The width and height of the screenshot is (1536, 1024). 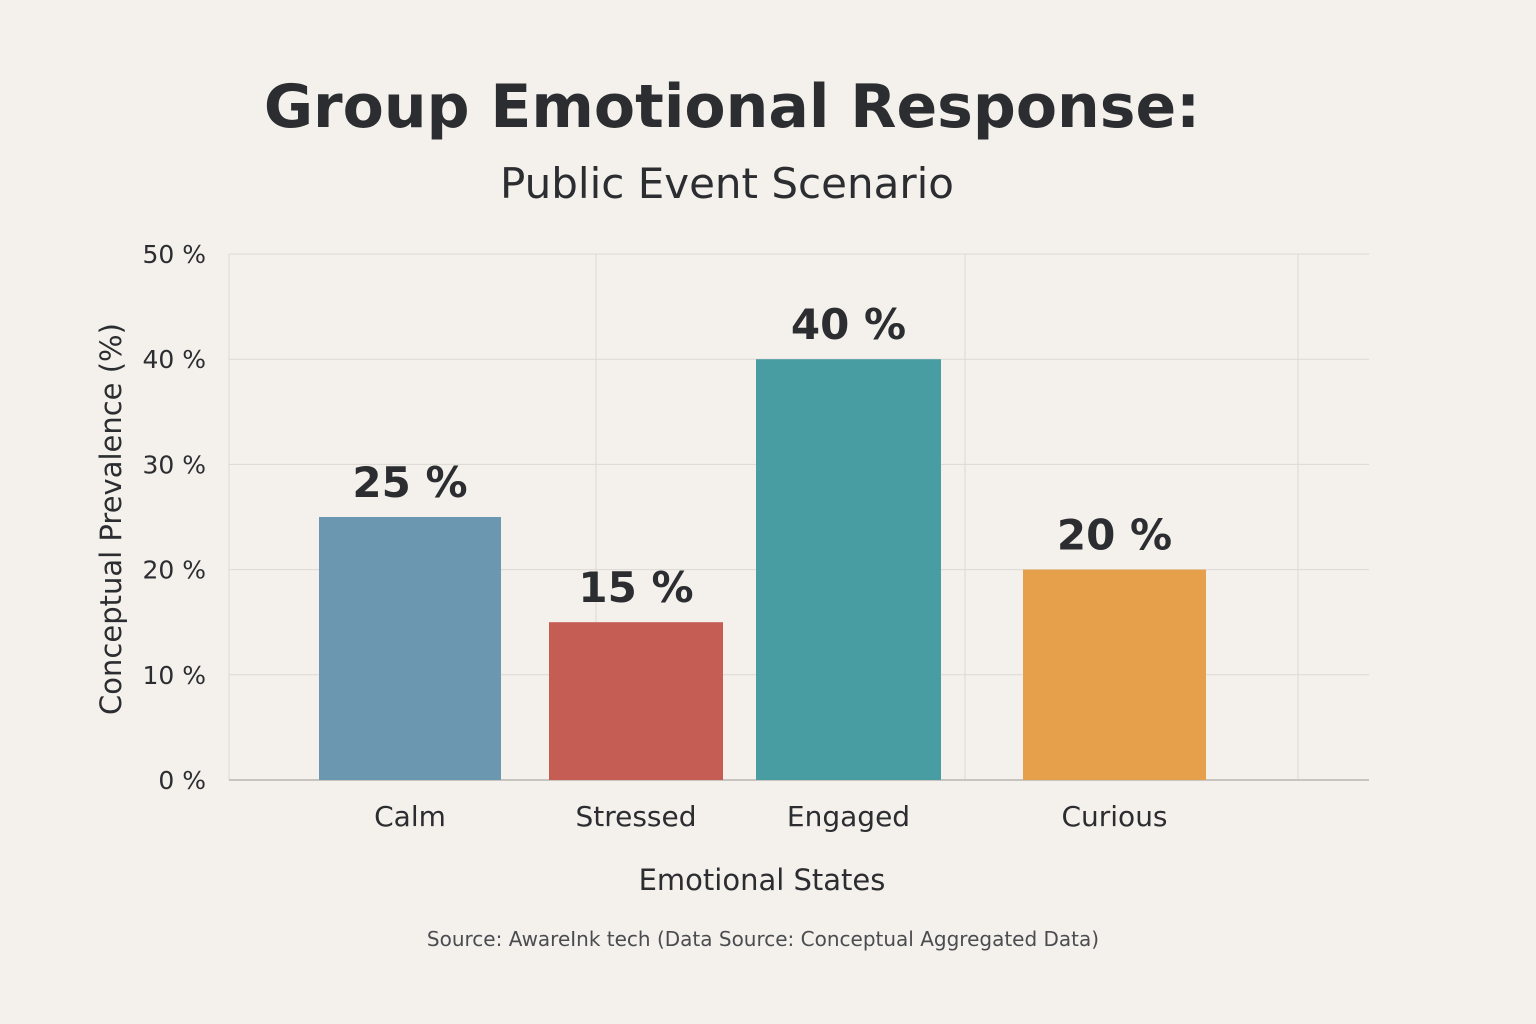 What do you see at coordinates (848, 569) in the screenshot?
I see `bar-engaged` at bounding box center [848, 569].